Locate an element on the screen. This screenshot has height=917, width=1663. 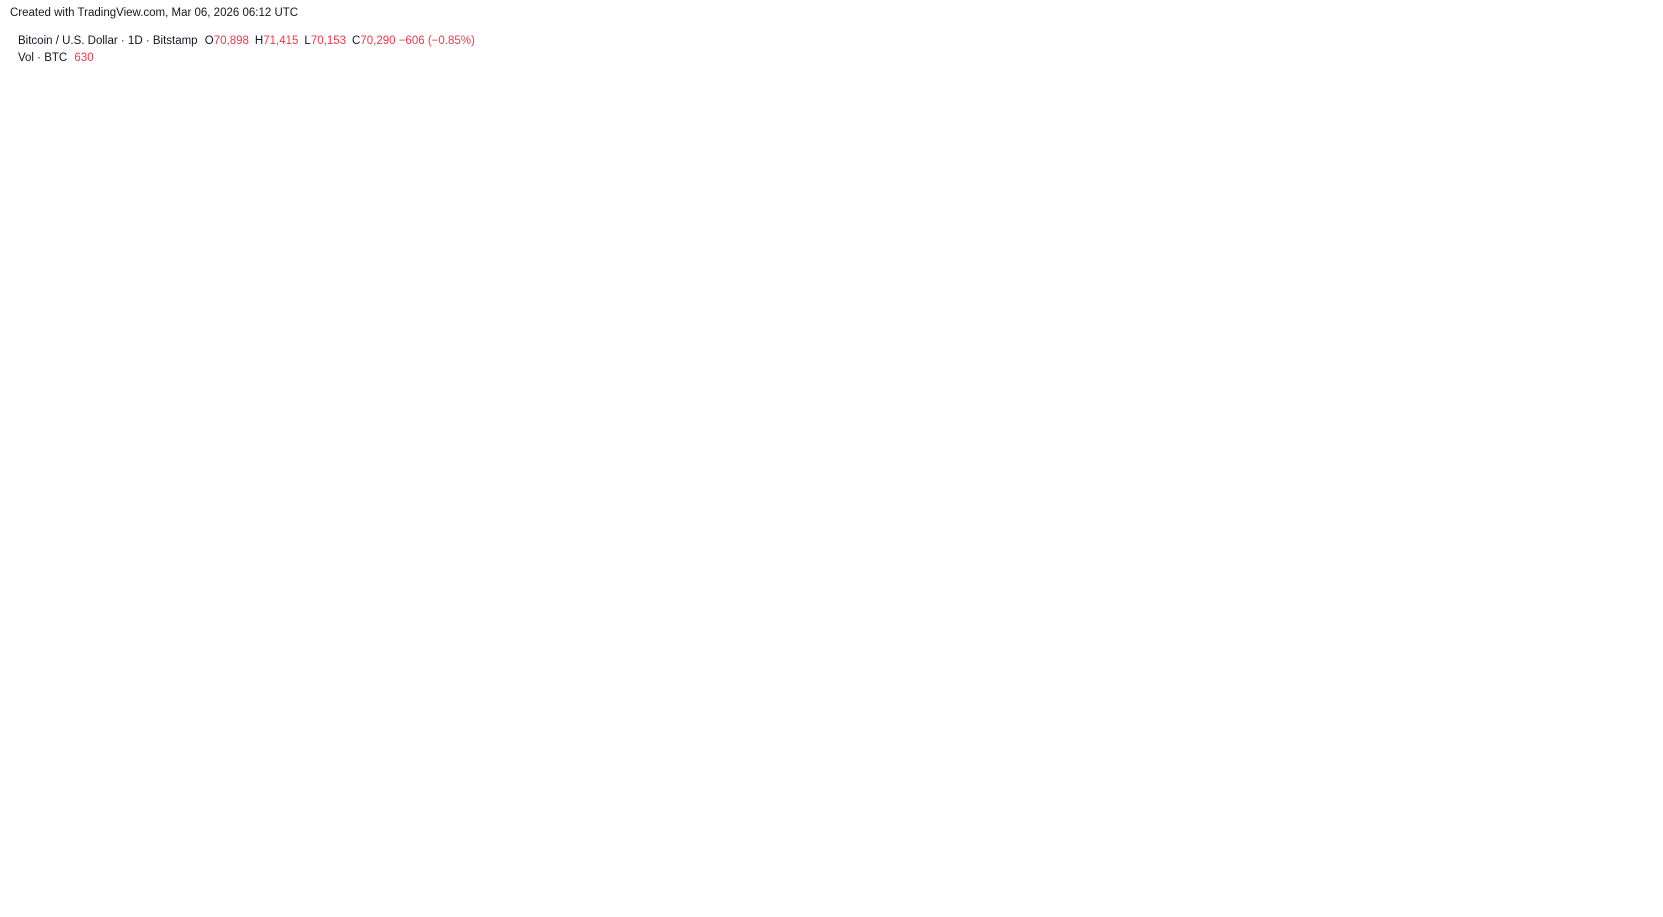
y-tick-label: 84,000 is located at coordinates (1620, 526).